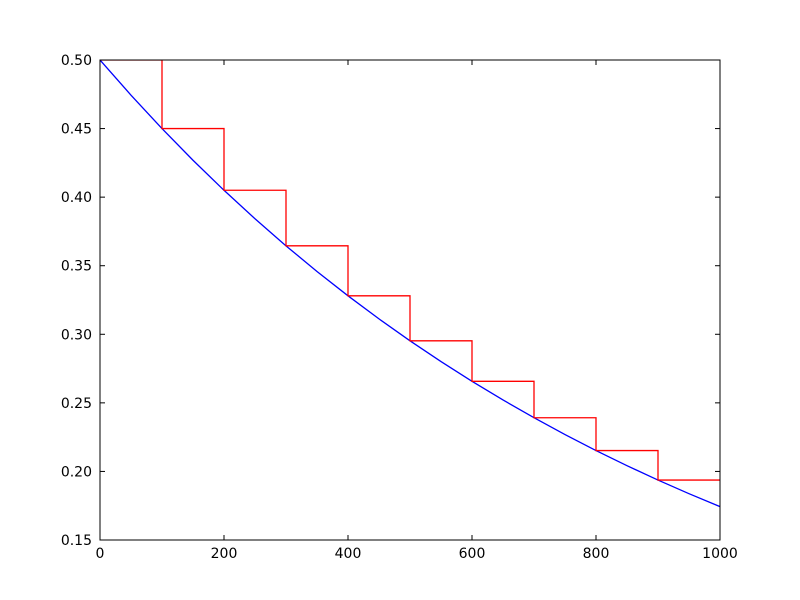  Describe the element at coordinates (472, 554) in the screenshot. I see `x-tick-label: 600` at that location.